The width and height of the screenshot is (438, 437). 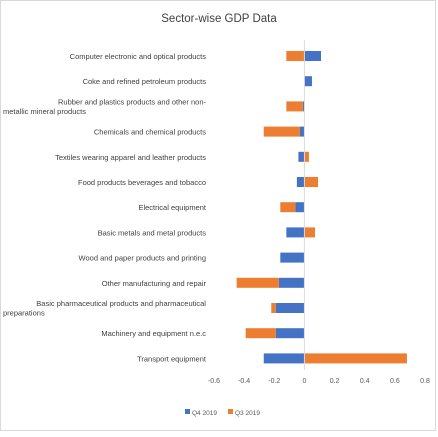 I want to click on x-tick-label: 0.6, so click(x=395, y=381).